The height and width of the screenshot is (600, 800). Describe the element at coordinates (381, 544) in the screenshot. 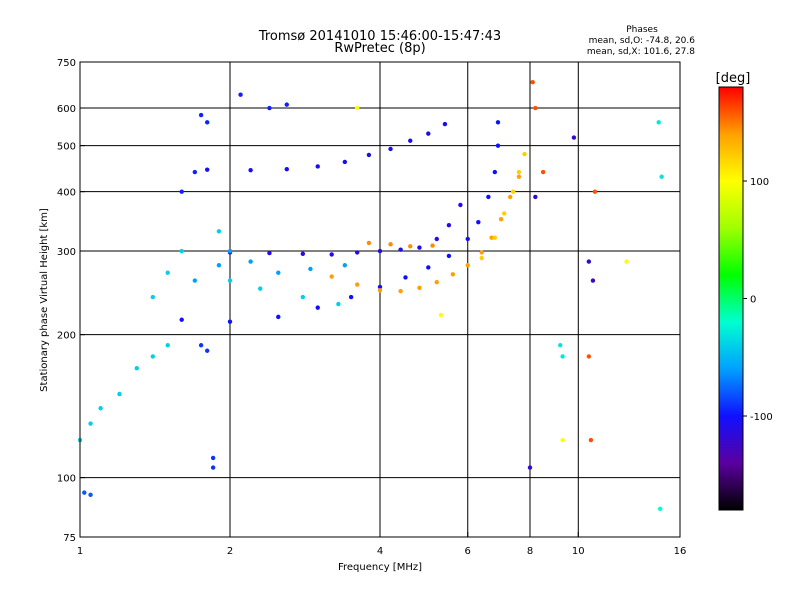

I see `x-axis: 1 2 4 6 8 10 16` at that location.